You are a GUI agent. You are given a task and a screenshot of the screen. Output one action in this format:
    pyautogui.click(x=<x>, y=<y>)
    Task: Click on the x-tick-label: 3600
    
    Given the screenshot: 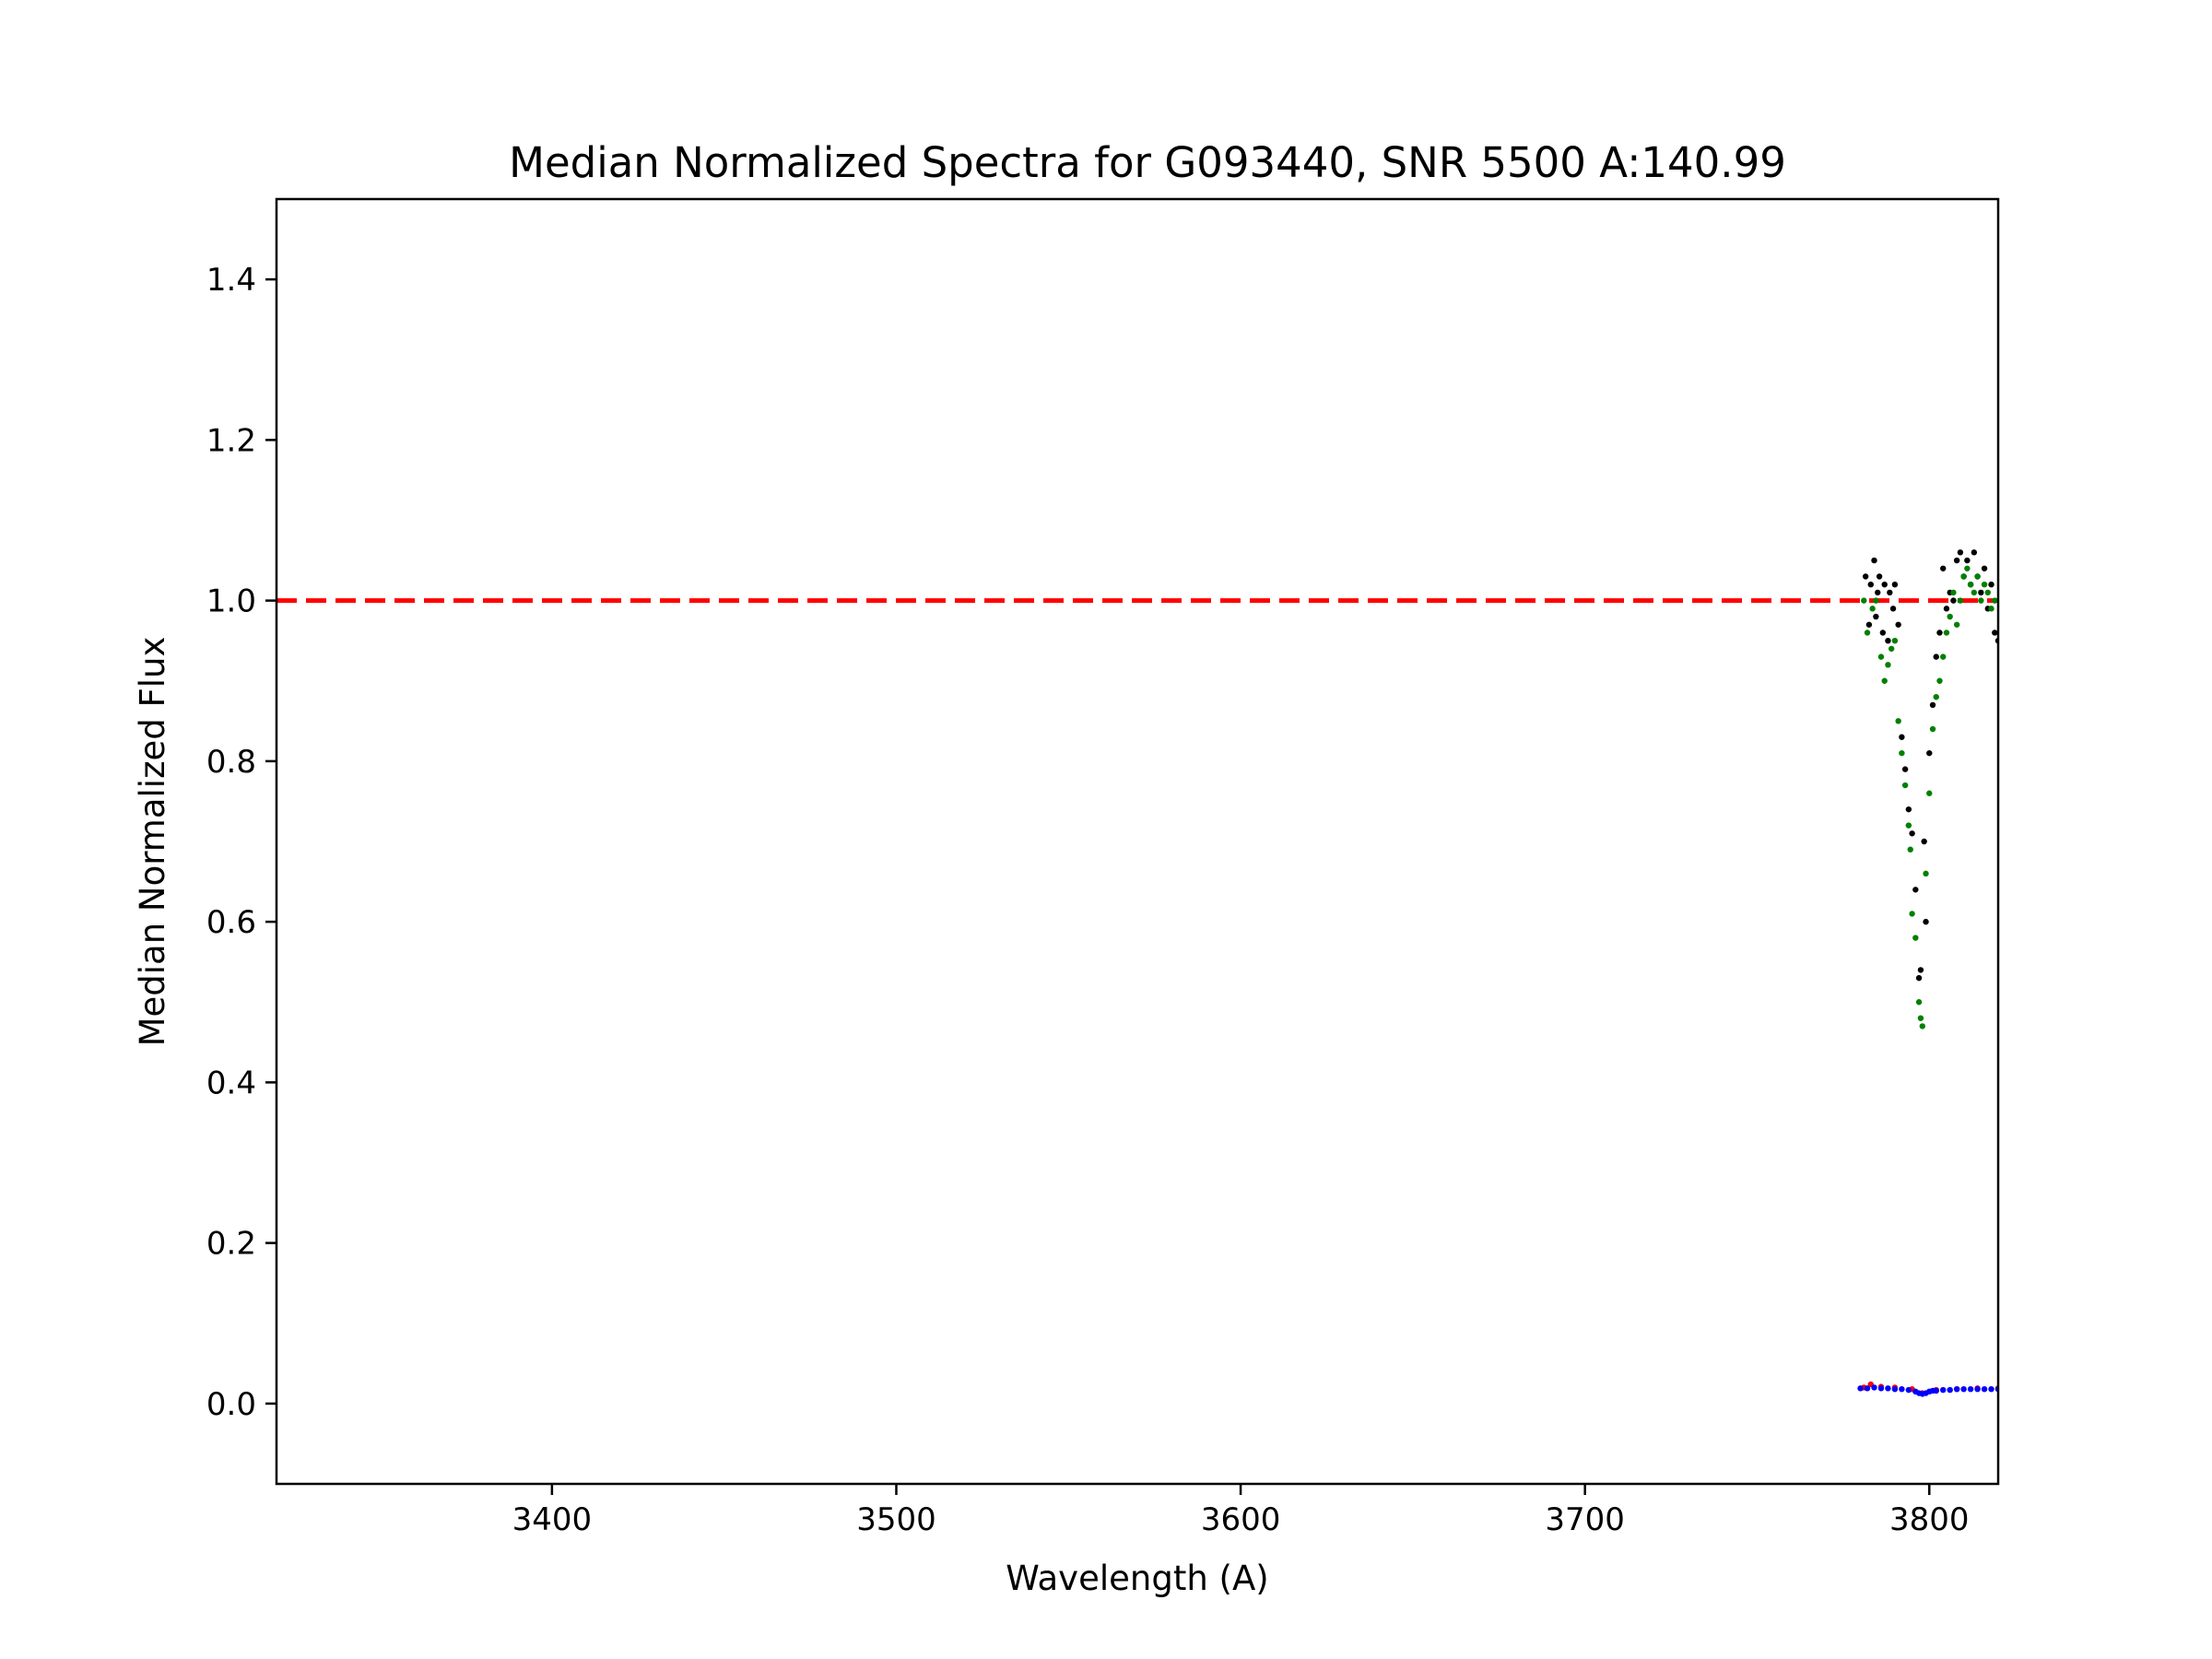 What is the action you would take?
    pyautogui.click(x=1241, y=1519)
    